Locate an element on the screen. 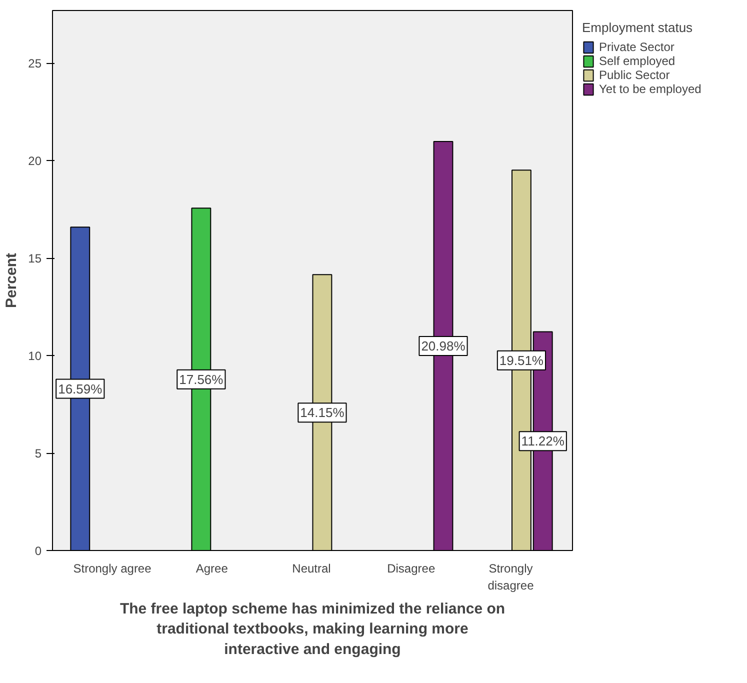 The height and width of the screenshot is (683, 747). y-tick-label: 10 is located at coordinates (35, 356).